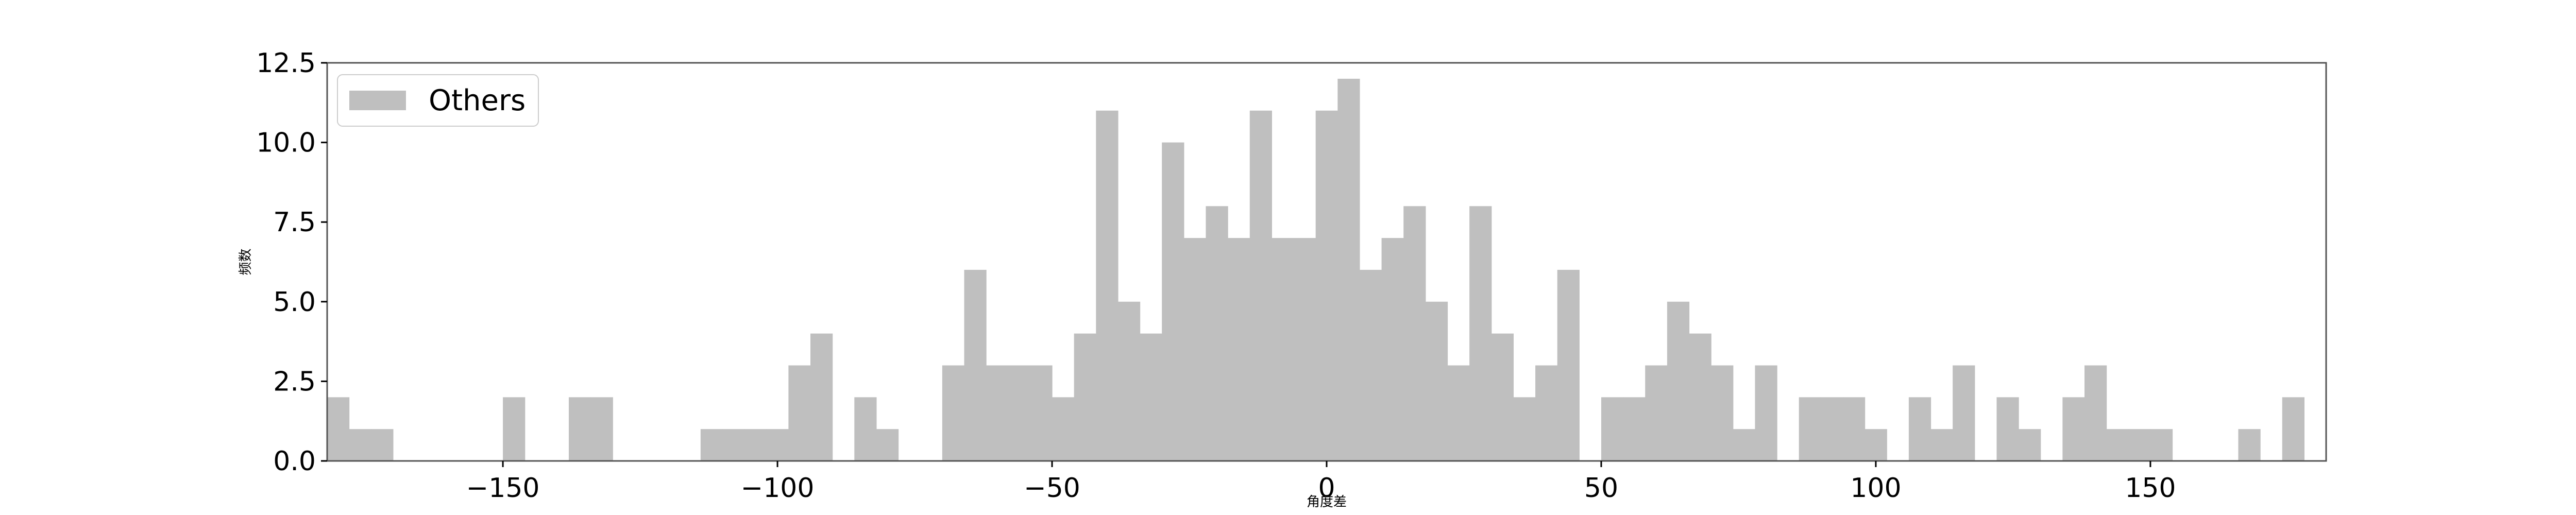 The width and height of the screenshot is (2576, 515). What do you see at coordinates (377, 101) in the screenshot?
I see `legend-swatch` at bounding box center [377, 101].